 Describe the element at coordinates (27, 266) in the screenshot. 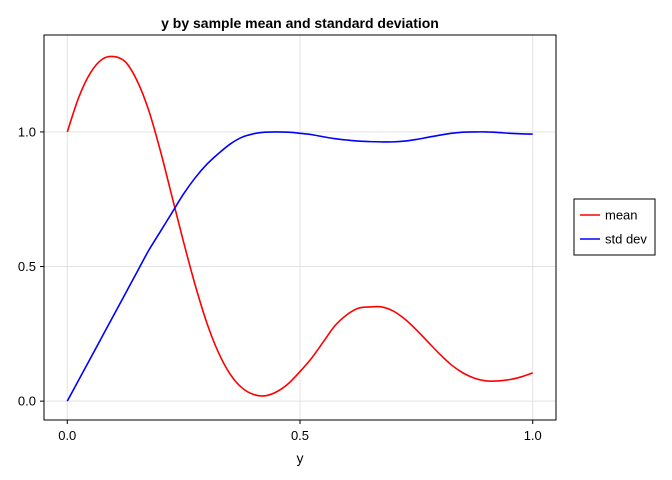

I see `y-tick-label-1: 0.5` at that location.